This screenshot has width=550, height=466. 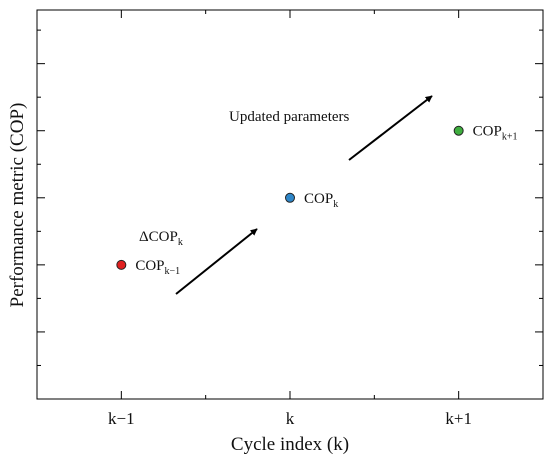 I want to click on update-arrow, so click(x=390, y=128).